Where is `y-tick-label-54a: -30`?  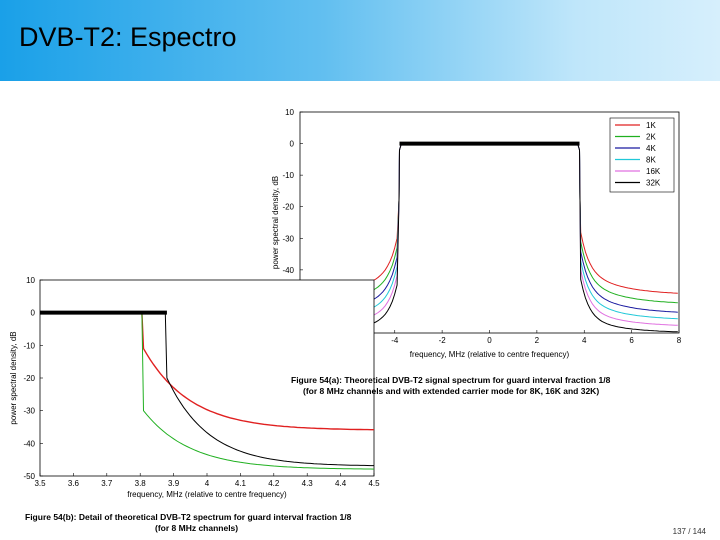 y-tick-label-54a: -30 is located at coordinates (288, 238).